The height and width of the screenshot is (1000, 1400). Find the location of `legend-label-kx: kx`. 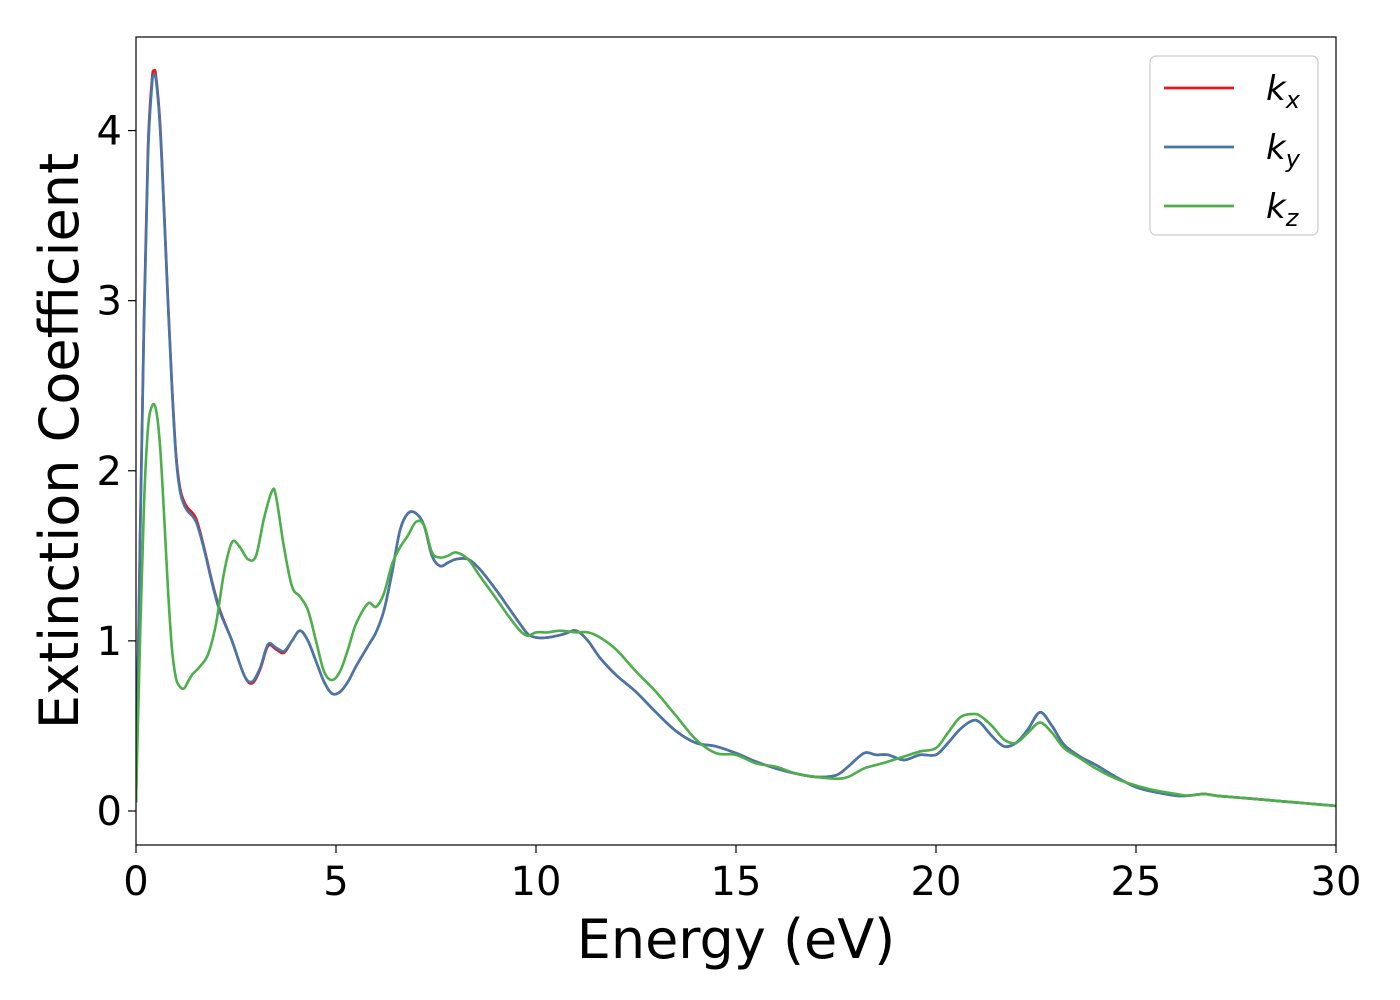

legend-label-kx: kx is located at coordinates (1283, 91).